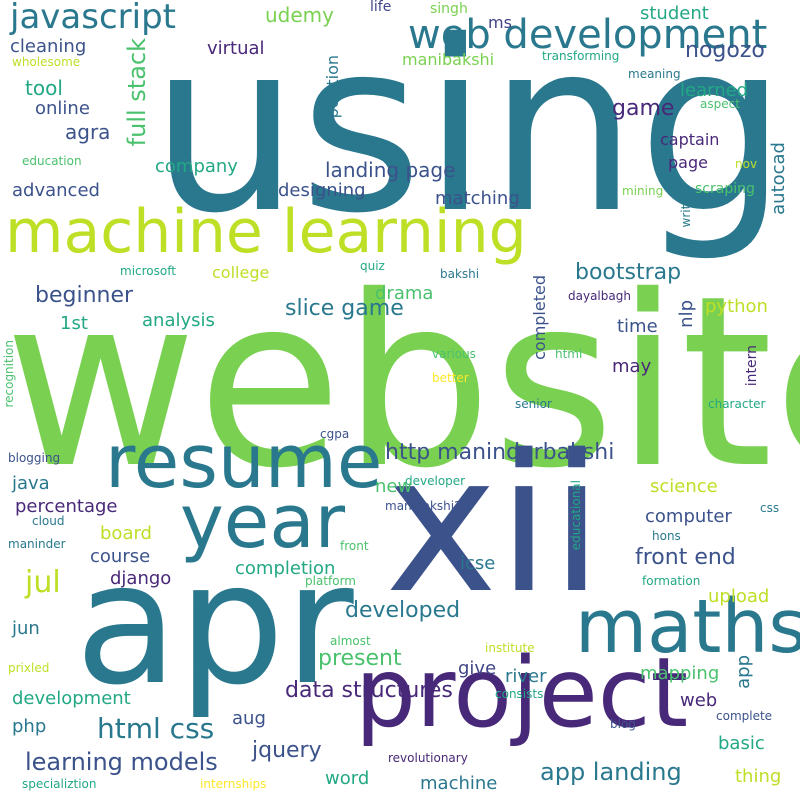 This screenshot has height=800, width=800. I want to click on word-student: student, so click(674, 13).